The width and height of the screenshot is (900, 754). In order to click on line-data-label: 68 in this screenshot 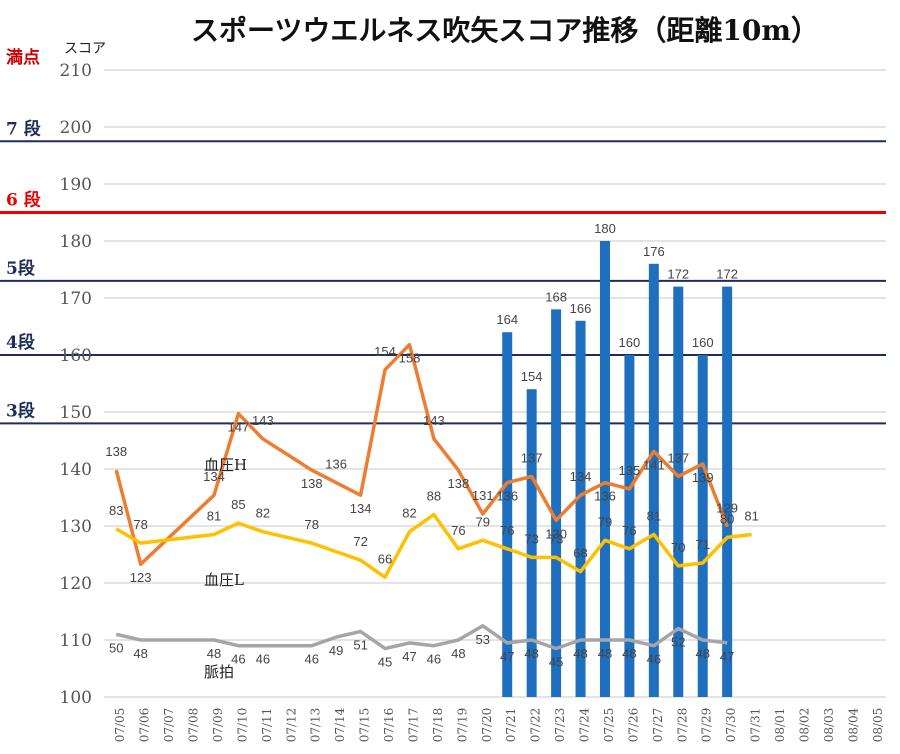, I will do `click(580, 553)`.